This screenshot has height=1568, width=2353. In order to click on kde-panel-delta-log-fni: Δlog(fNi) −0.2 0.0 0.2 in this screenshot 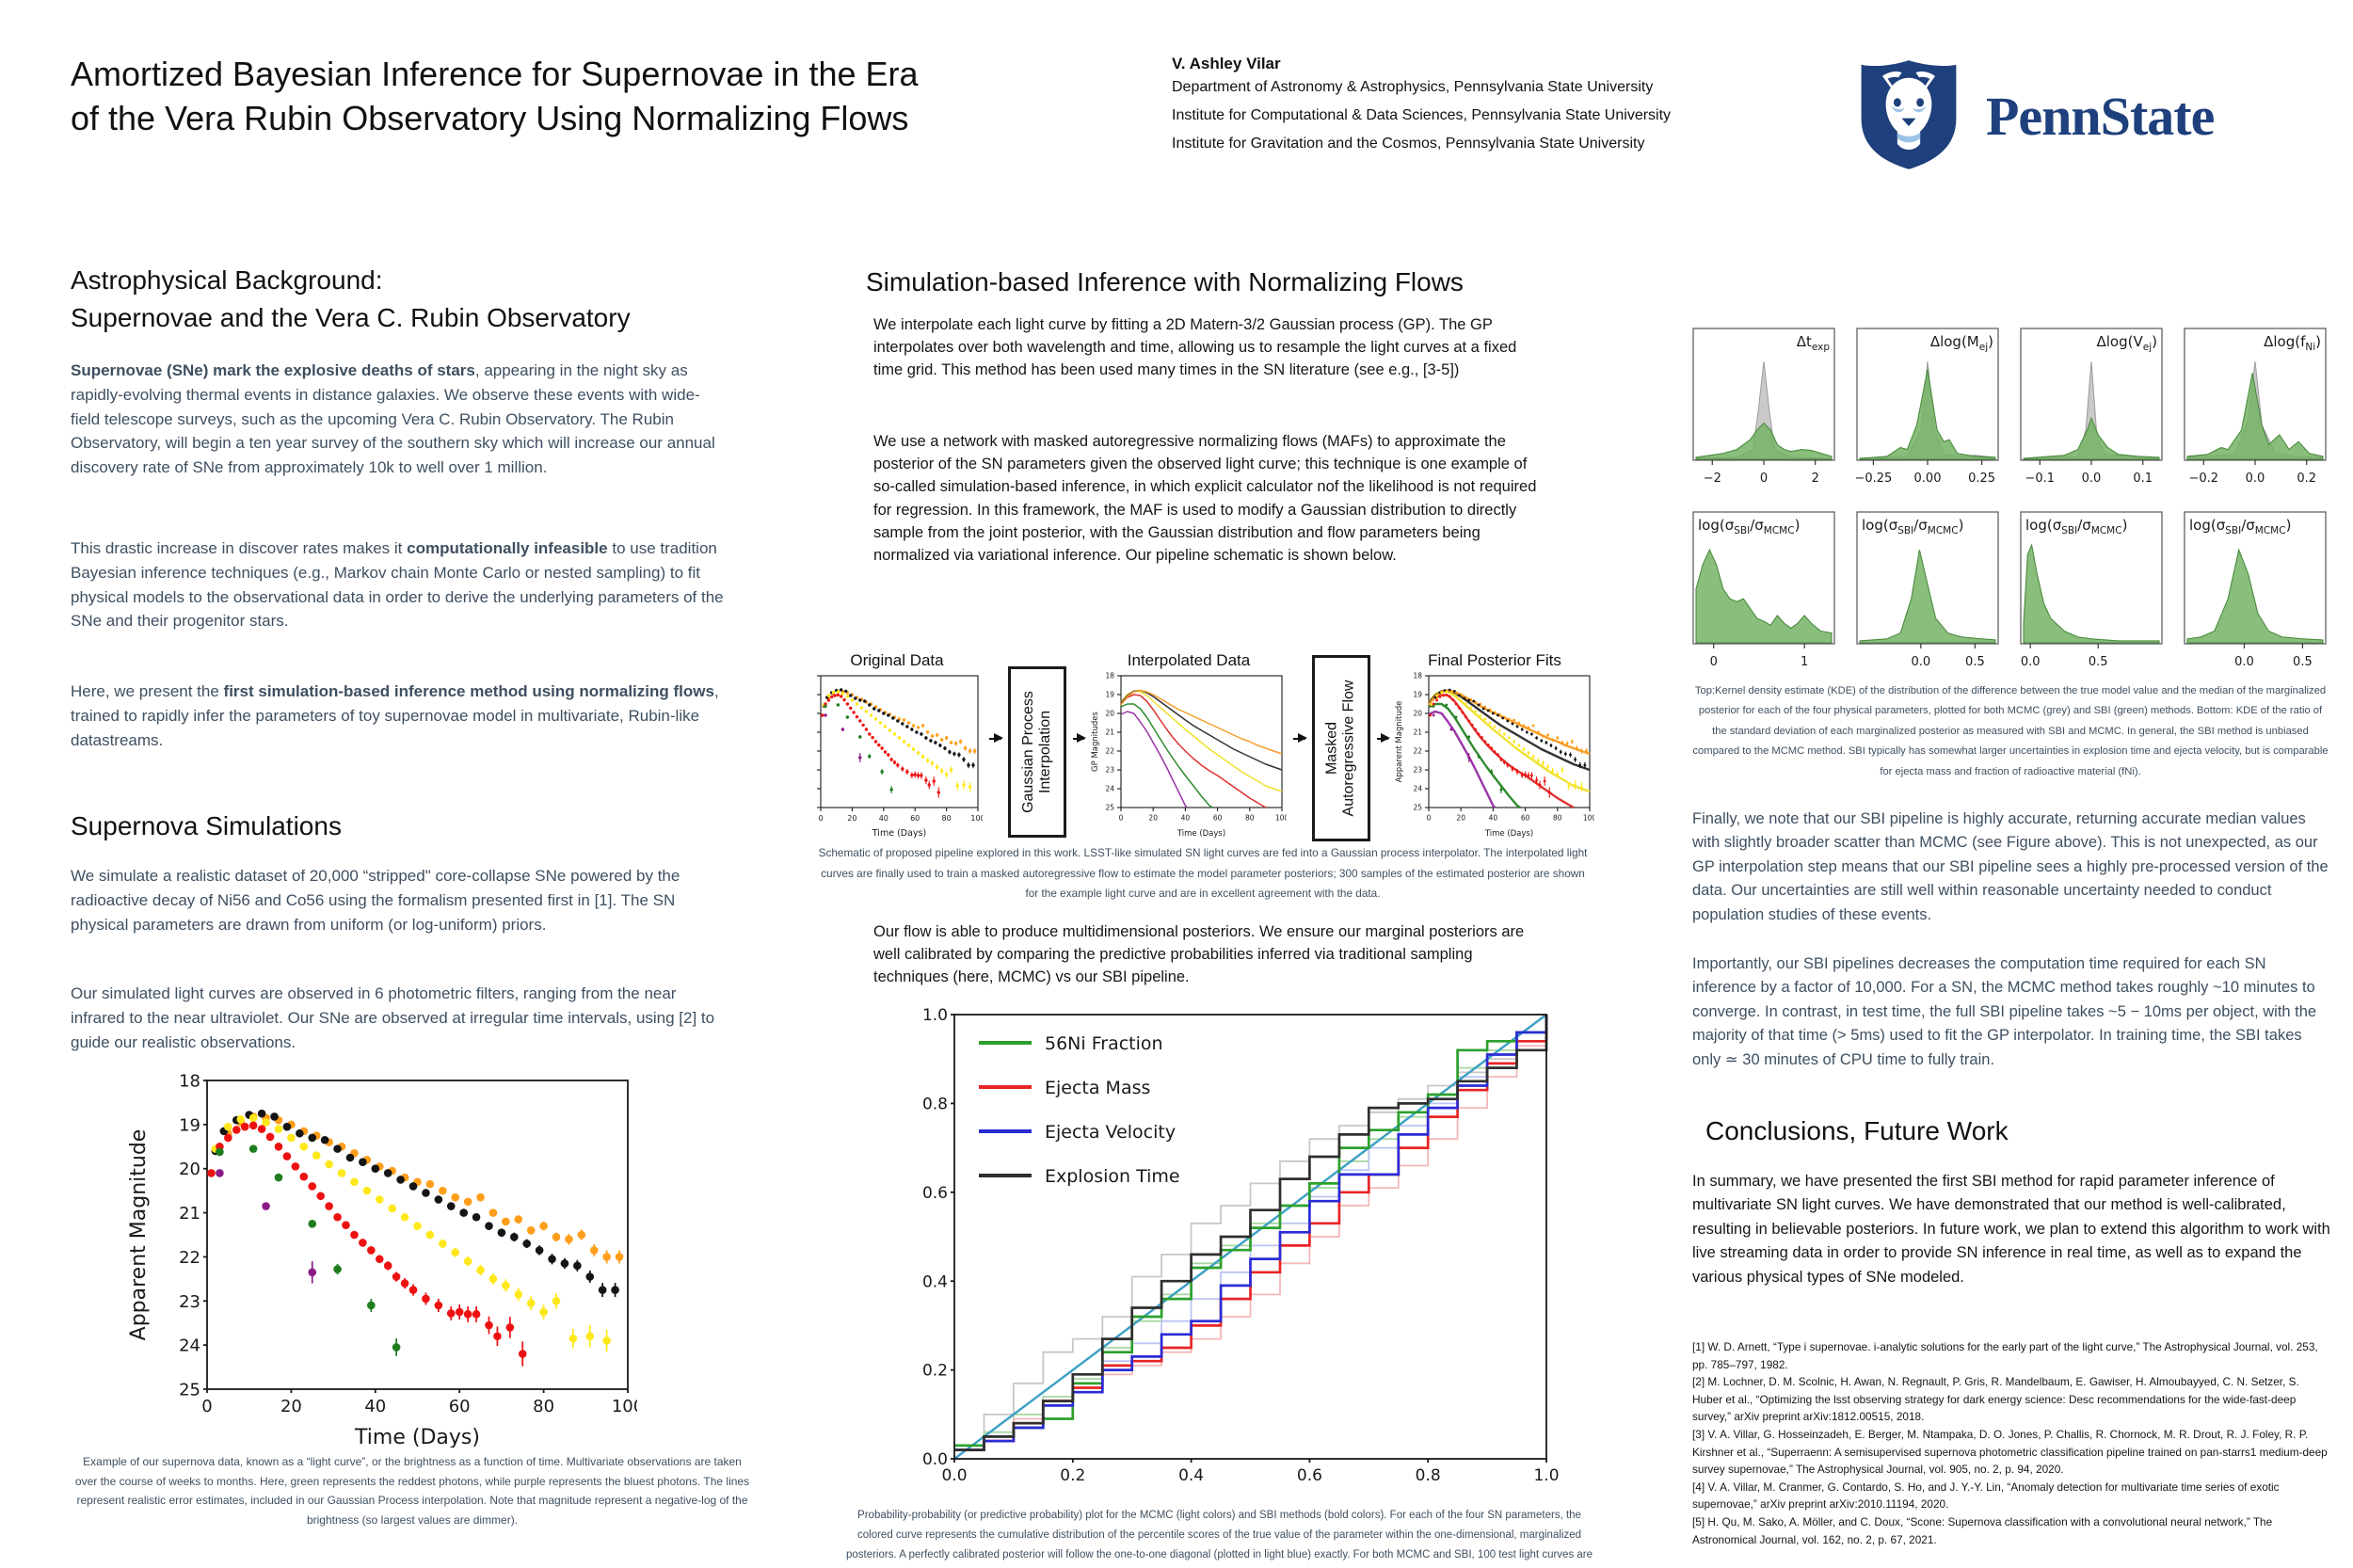, I will do `click(2255, 414)`.